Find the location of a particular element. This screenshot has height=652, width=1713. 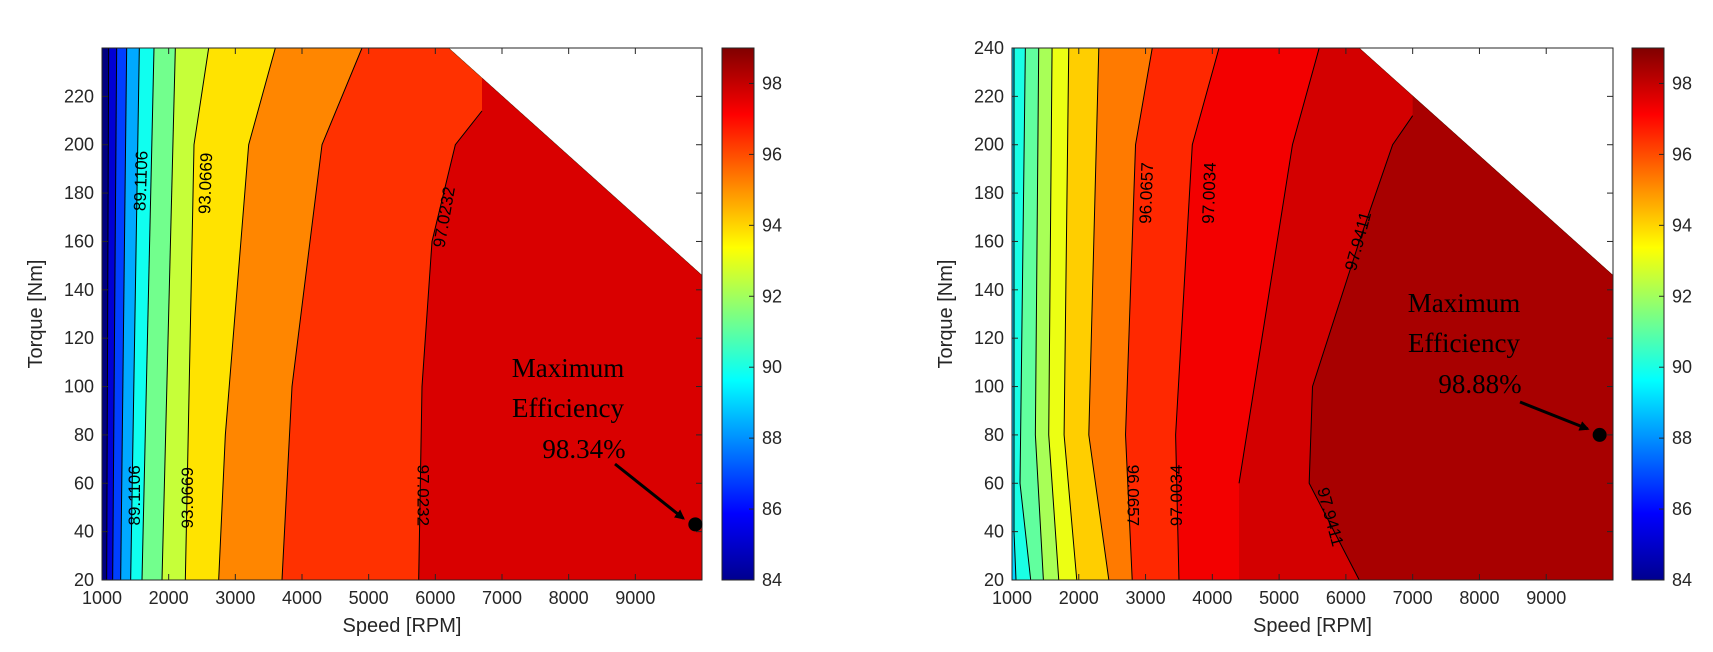

annotation-value: 98.88% is located at coordinates (1479, 384).